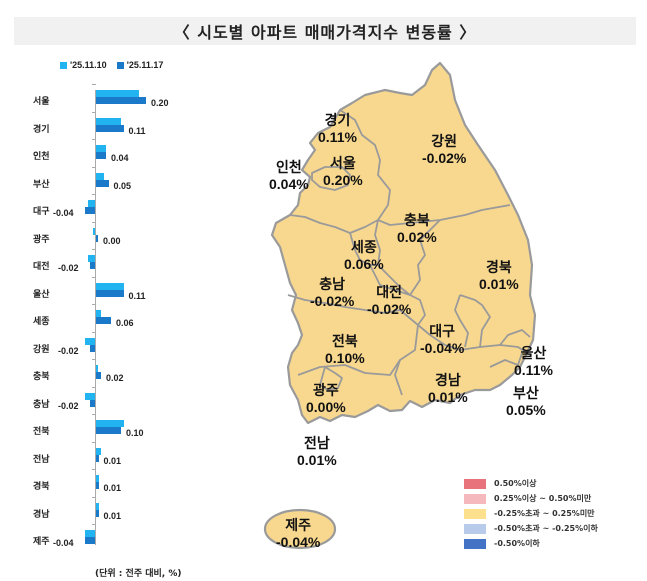 This screenshot has height=581, width=647. I want to click on region-value: 0.20%, so click(343, 180).